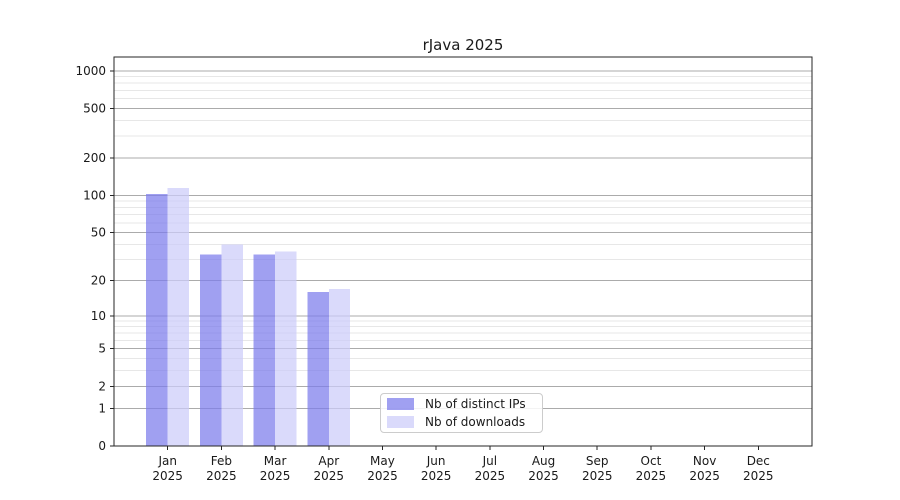 This screenshot has width=900, height=500. What do you see at coordinates (94, 258) in the screenshot?
I see `y-axis: 0 1 2 5 10 20 50 100 200 500 1000` at bounding box center [94, 258].